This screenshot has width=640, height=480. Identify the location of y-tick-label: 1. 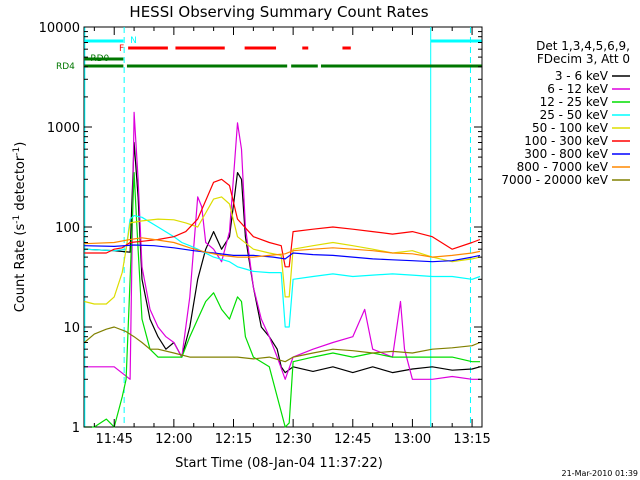
(76, 428).